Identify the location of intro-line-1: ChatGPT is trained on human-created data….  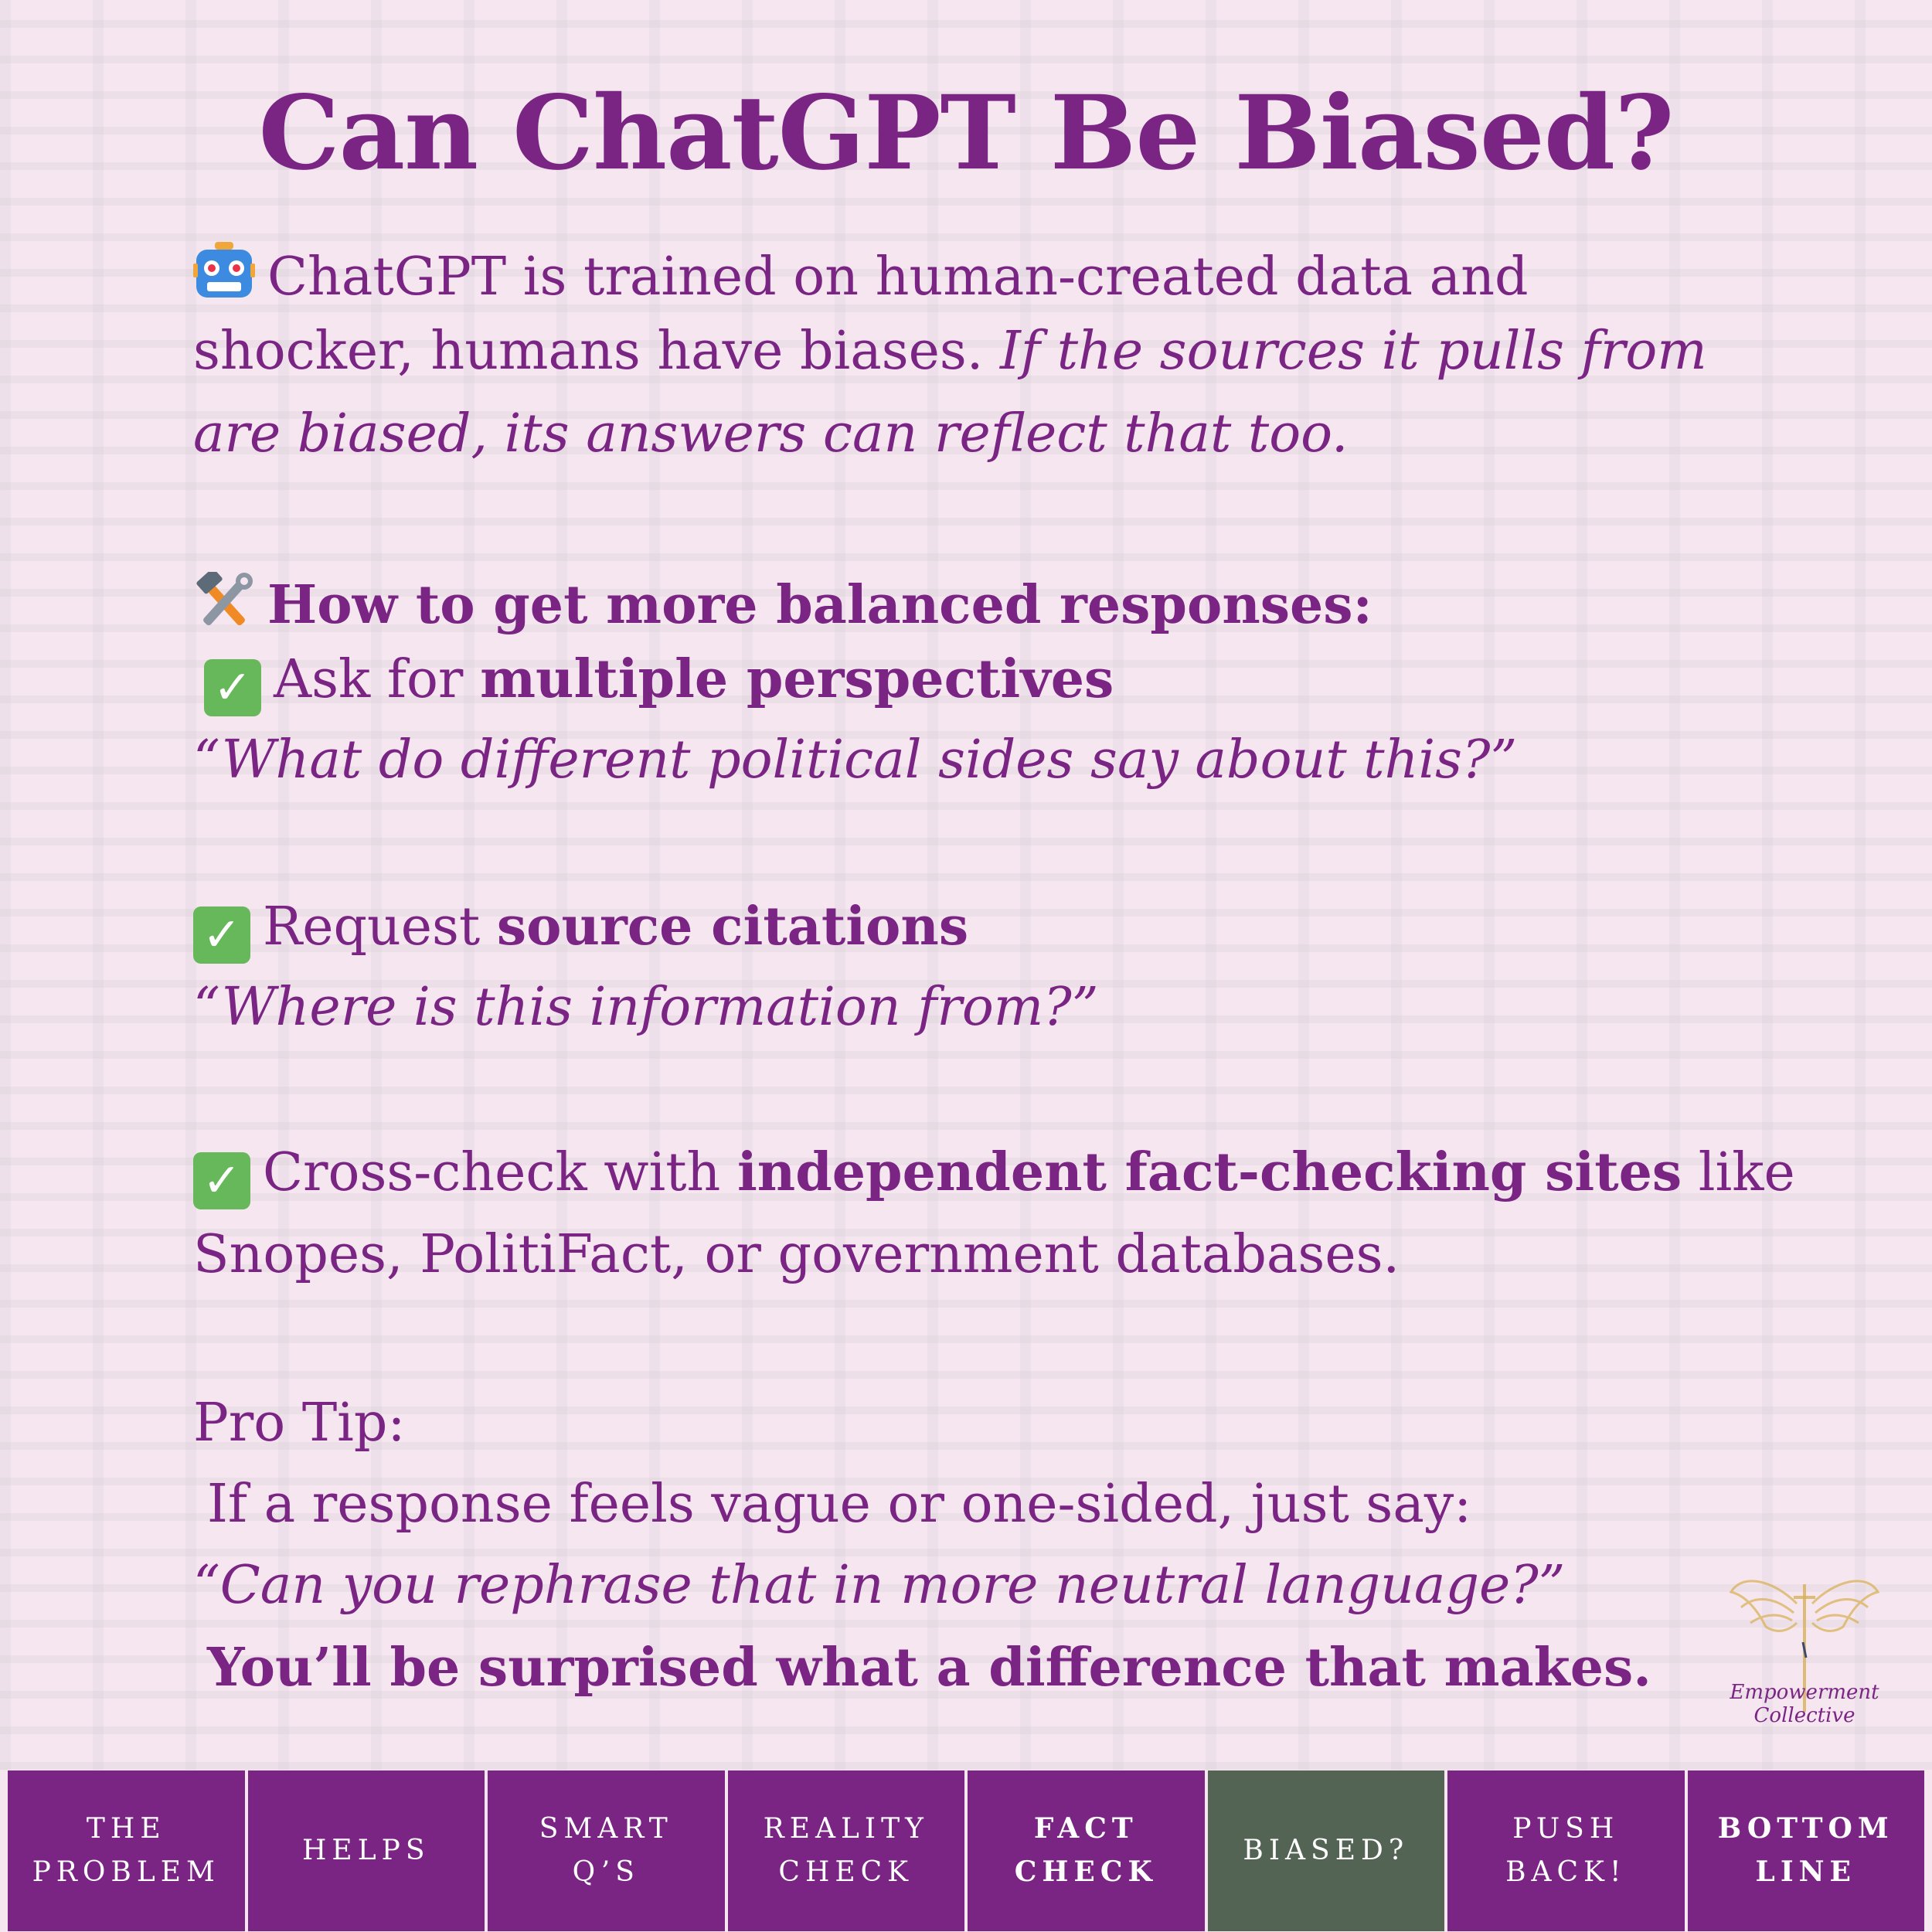
(861, 276).